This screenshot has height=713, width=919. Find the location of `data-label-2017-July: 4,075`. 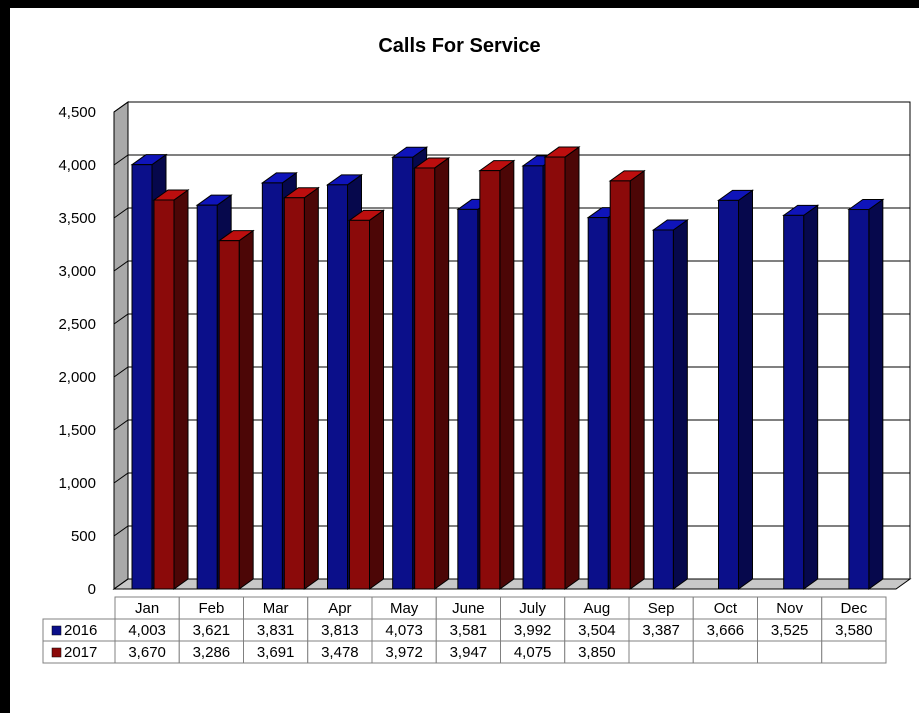

data-label-2017-July: 4,075 is located at coordinates (533, 652).